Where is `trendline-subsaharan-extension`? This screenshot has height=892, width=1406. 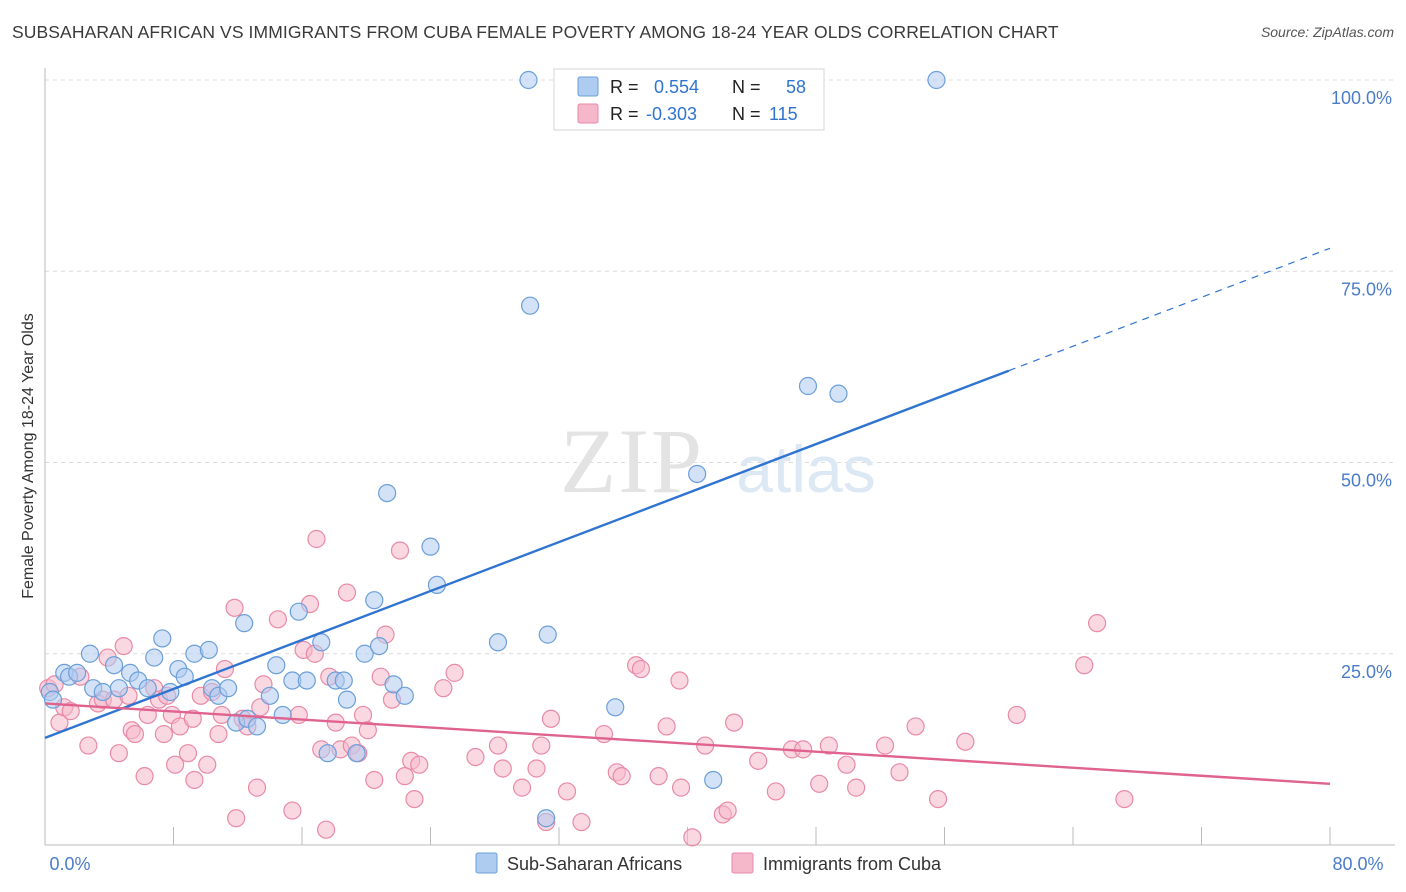
trendline-subsaharan-extension is located at coordinates (1169, 309).